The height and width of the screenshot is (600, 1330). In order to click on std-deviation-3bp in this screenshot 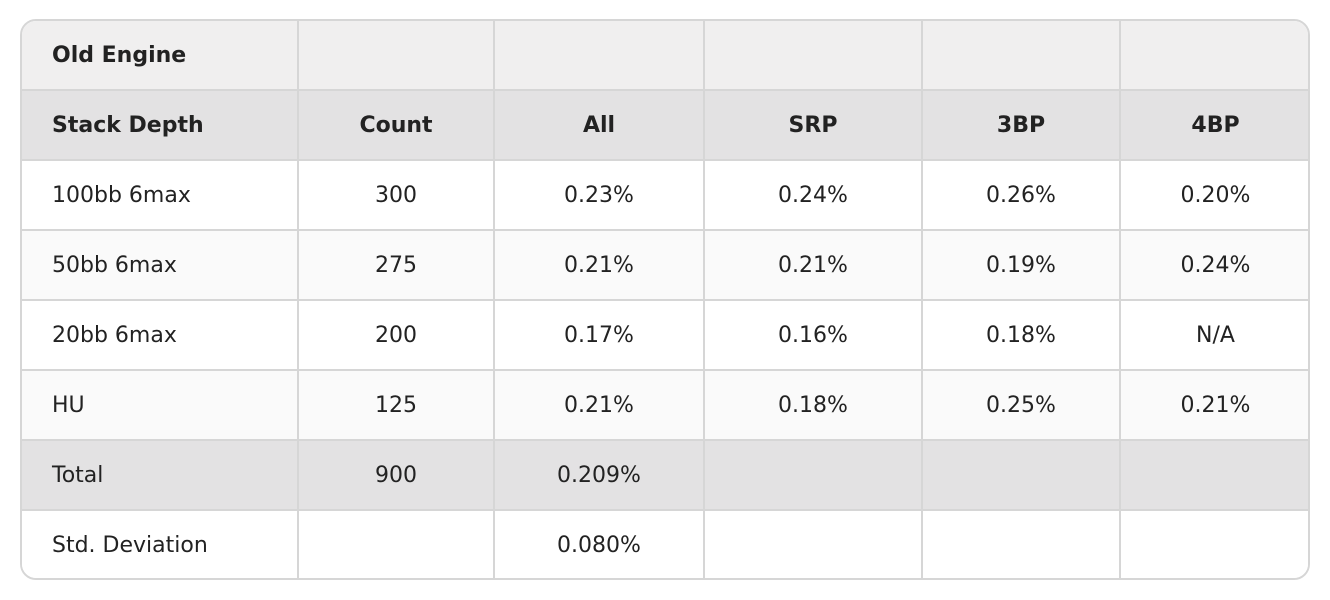, I will do `click(1021, 543)`.